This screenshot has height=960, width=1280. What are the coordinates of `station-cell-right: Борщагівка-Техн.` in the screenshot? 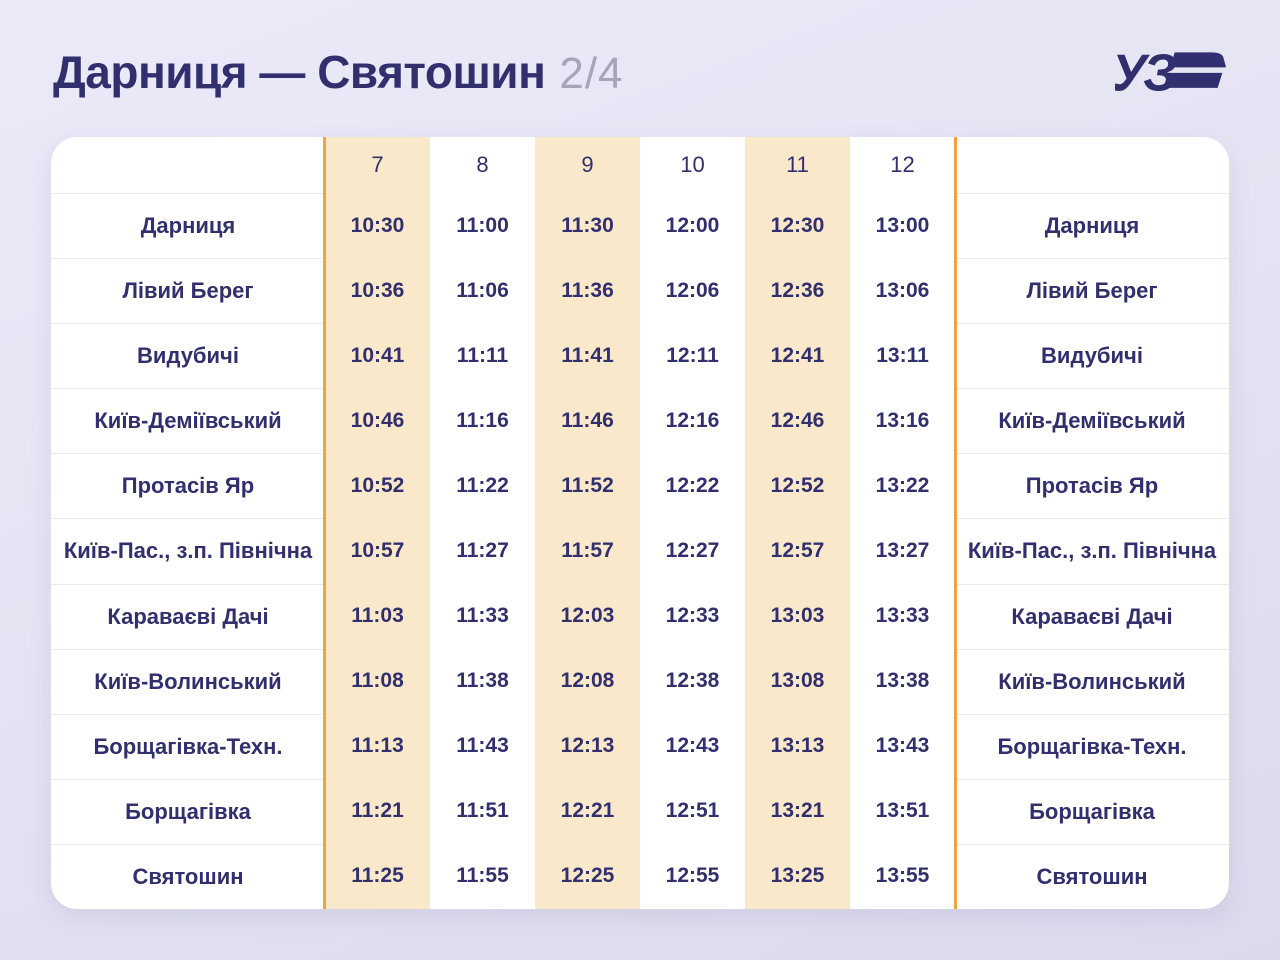 It's located at (1092, 746).